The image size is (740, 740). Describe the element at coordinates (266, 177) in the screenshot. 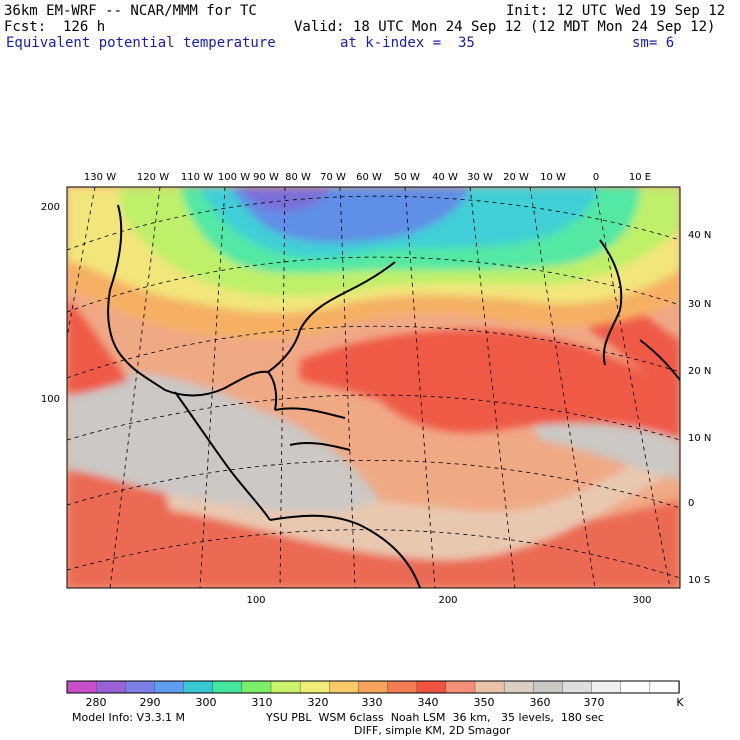

I see `lon-label: 90 W` at that location.